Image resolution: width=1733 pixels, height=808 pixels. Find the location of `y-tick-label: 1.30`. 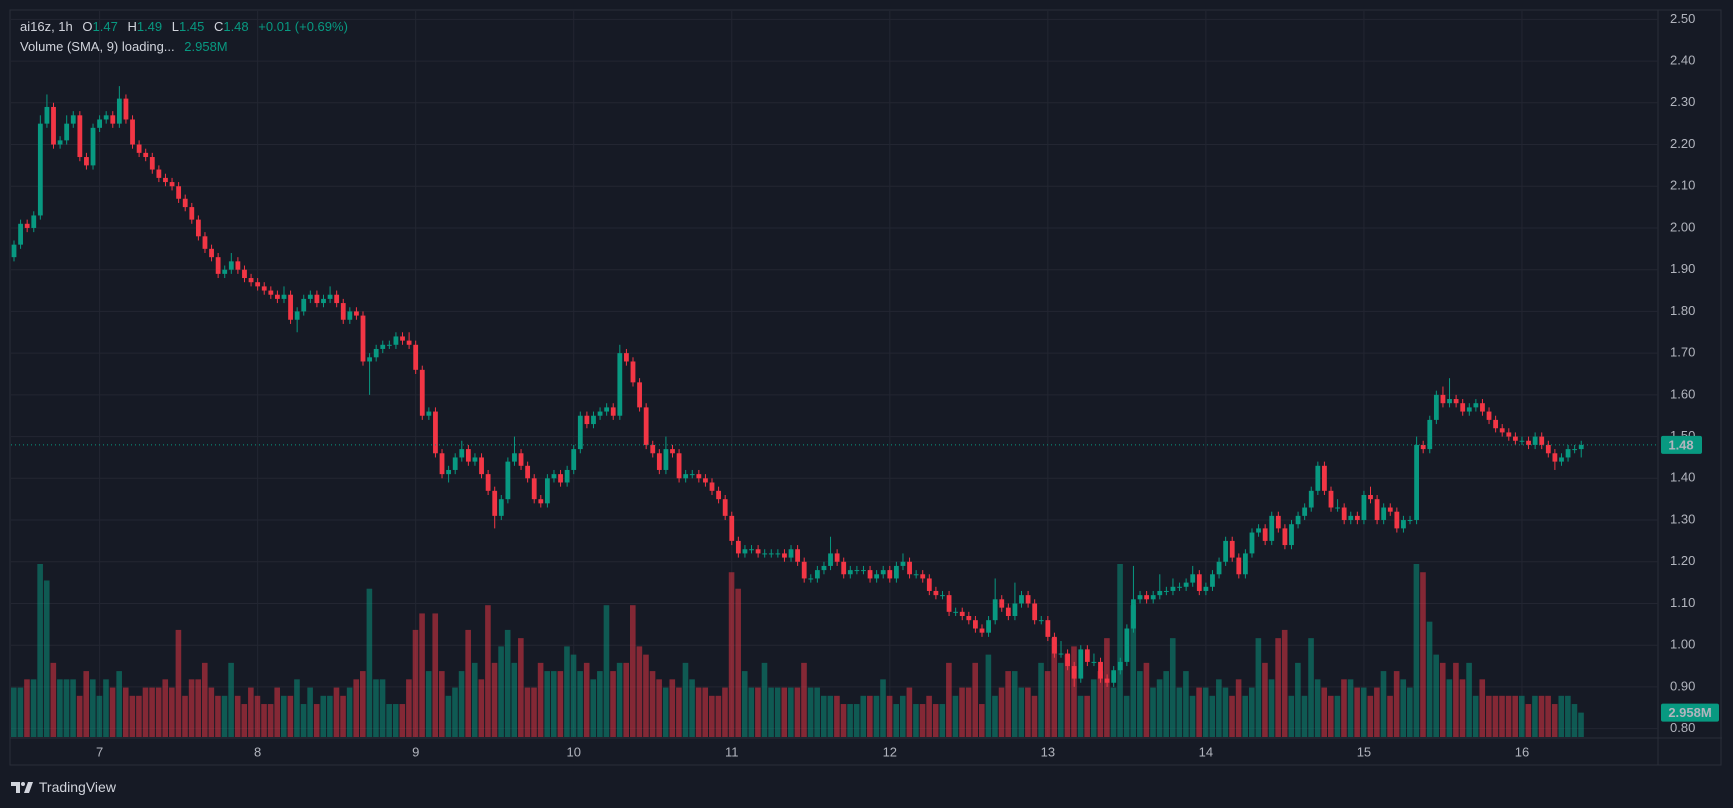

y-tick-label: 1.30 is located at coordinates (1682, 518).